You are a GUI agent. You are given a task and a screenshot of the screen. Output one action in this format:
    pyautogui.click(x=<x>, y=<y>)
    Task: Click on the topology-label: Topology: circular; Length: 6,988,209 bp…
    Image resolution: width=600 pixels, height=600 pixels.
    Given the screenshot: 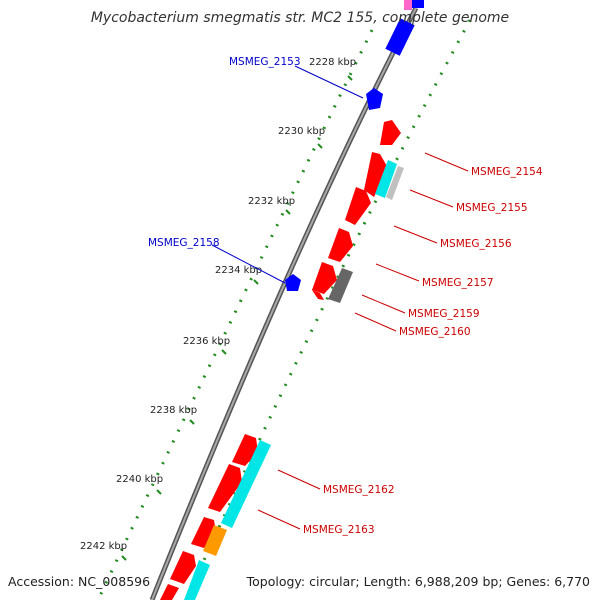 What is the action you would take?
    pyautogui.click(x=418, y=581)
    